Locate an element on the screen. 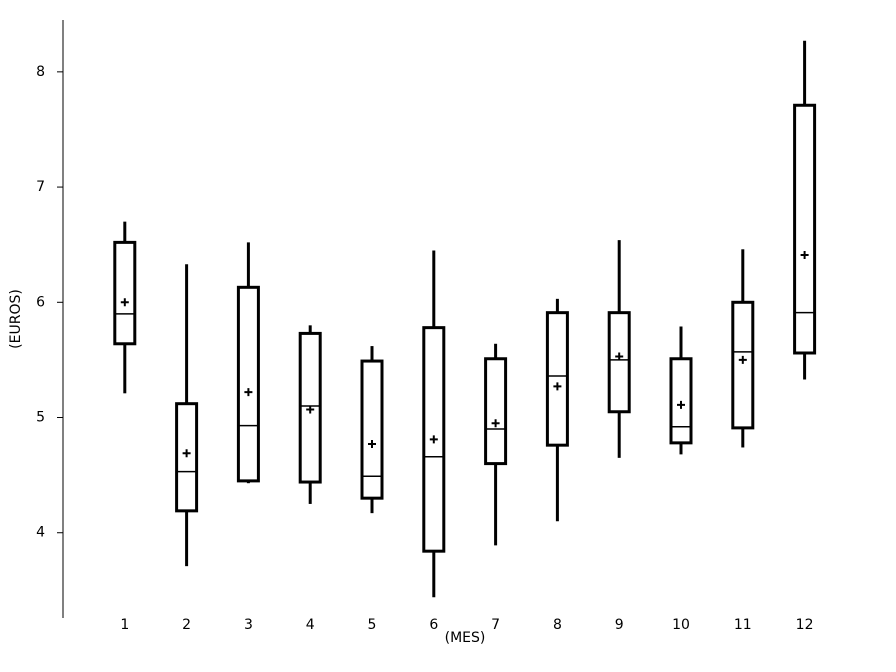  y-tick-label: 6 is located at coordinates (40, 302).